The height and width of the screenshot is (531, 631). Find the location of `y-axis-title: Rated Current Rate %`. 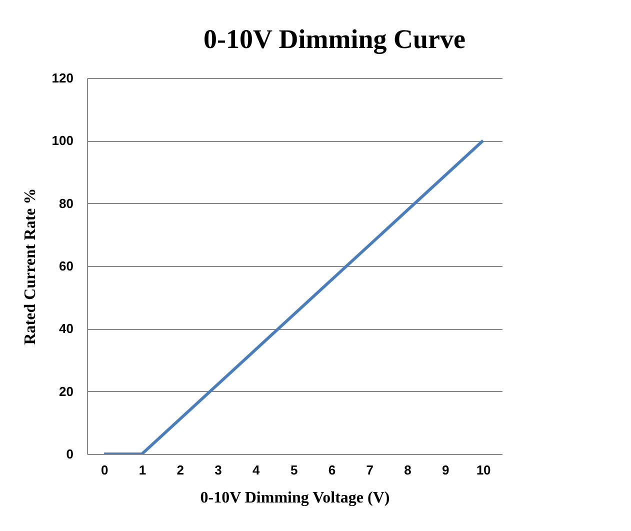

y-axis-title: Rated Current Rate % is located at coordinates (30, 266).